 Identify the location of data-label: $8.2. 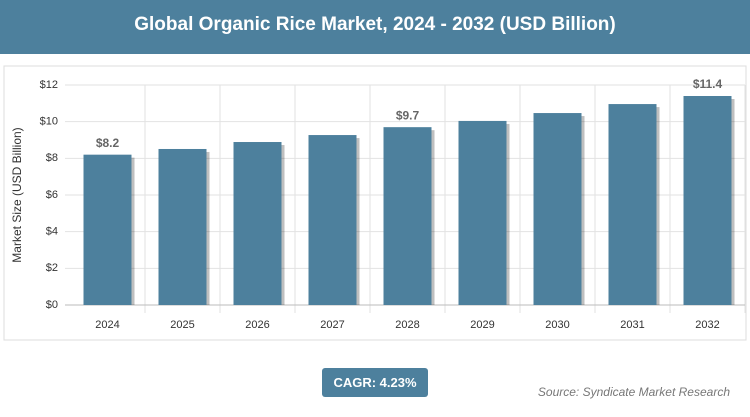
(108, 143).